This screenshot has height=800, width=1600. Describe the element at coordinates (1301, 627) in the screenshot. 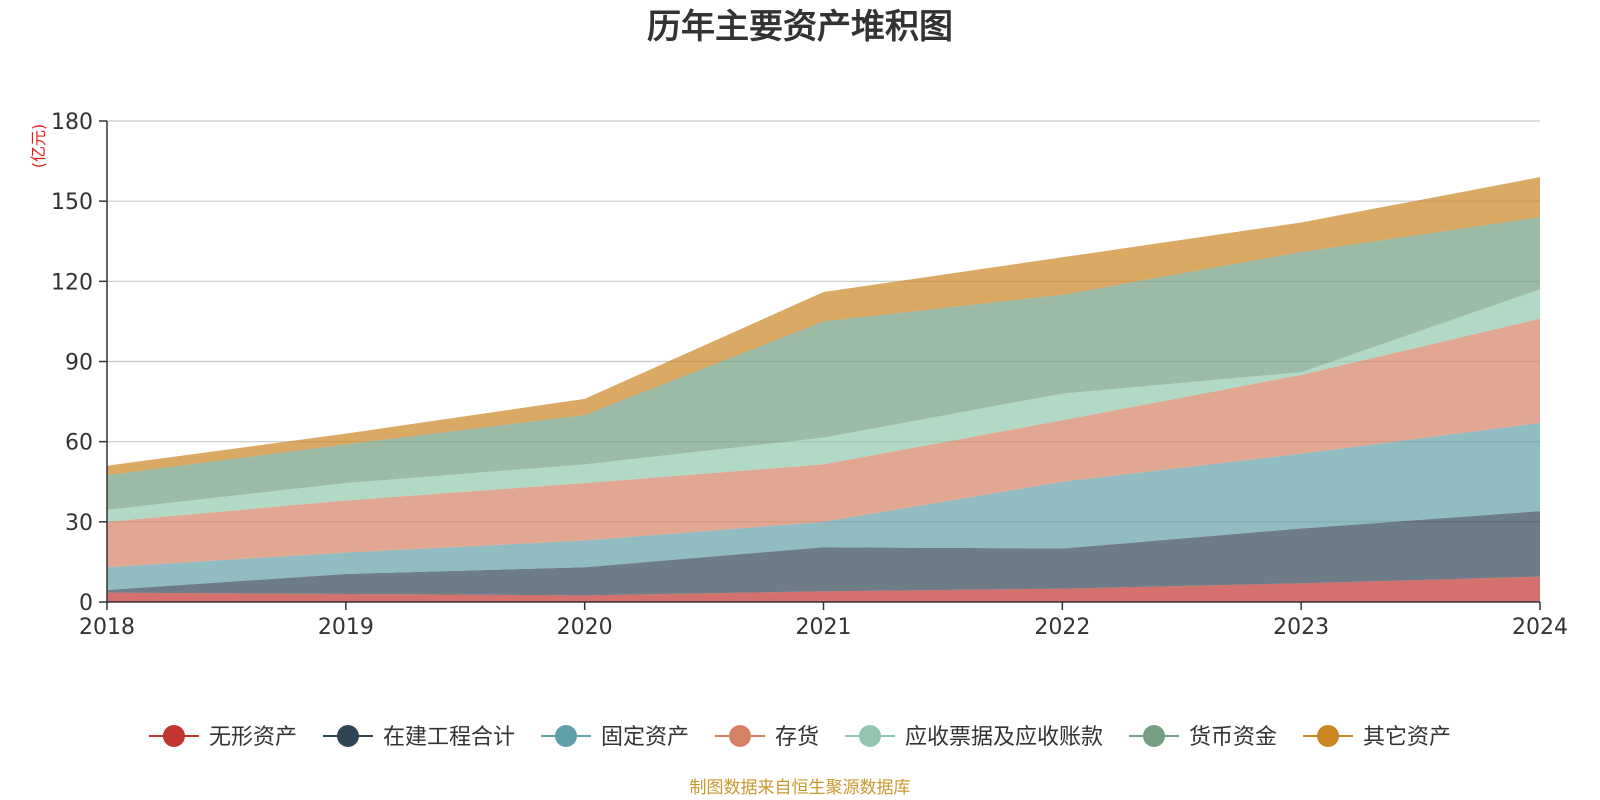

I see `x-tick-label: 2023` at that location.